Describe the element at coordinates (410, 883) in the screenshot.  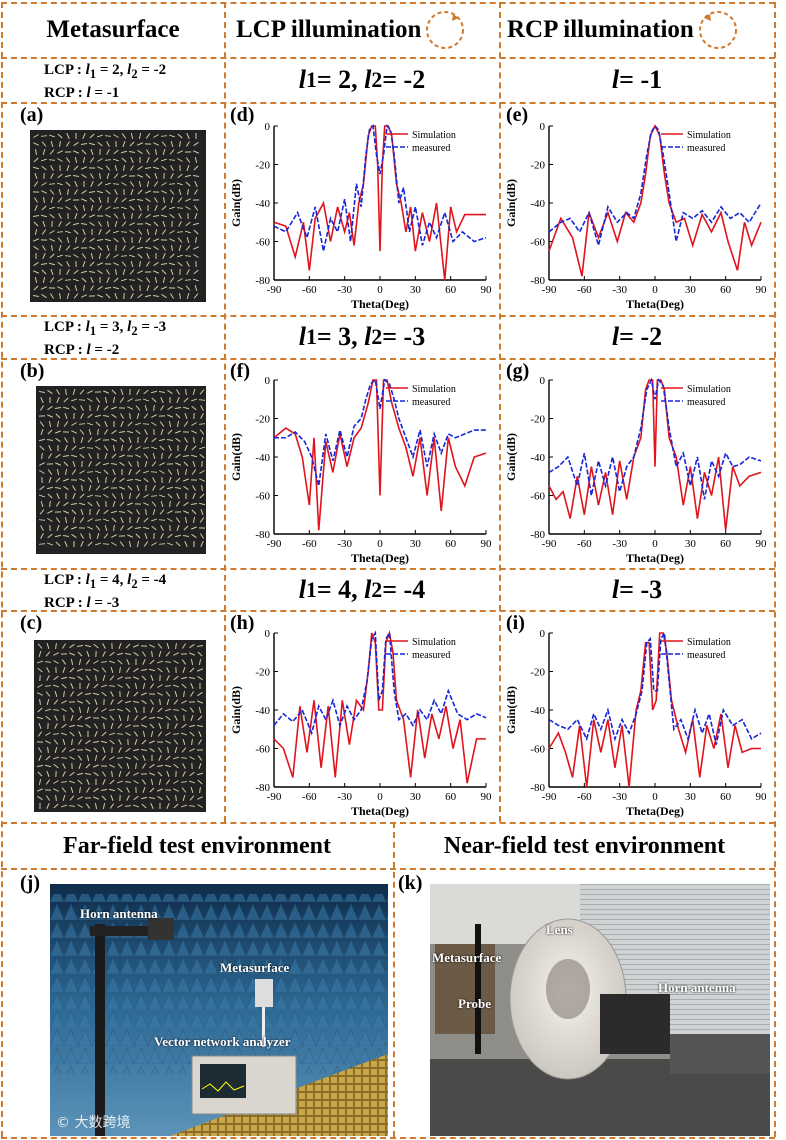
I see `panel-label-k: (k)` at that location.